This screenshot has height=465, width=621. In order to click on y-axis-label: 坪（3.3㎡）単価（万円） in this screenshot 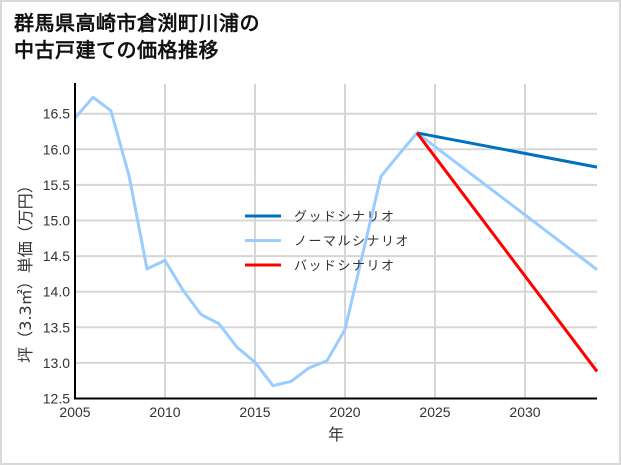, I will do `click(25, 269)`.